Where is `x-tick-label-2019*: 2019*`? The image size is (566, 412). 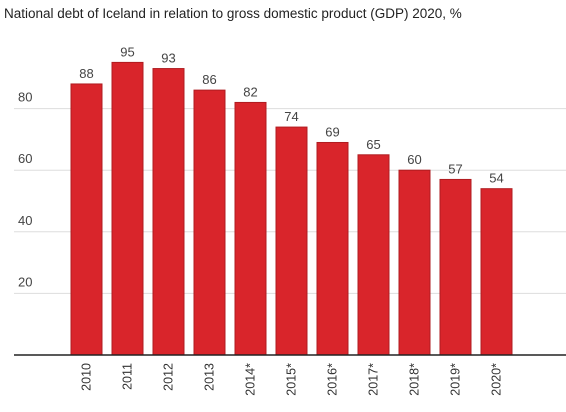
x-tick-label-2019*: 2019* is located at coordinates (456, 379).